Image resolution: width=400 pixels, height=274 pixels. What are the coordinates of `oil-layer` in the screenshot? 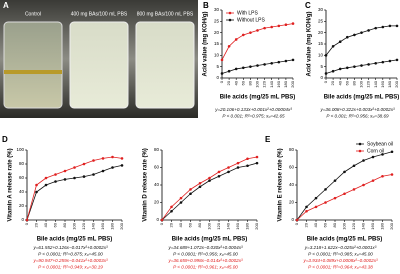 It's located at (33, 72).